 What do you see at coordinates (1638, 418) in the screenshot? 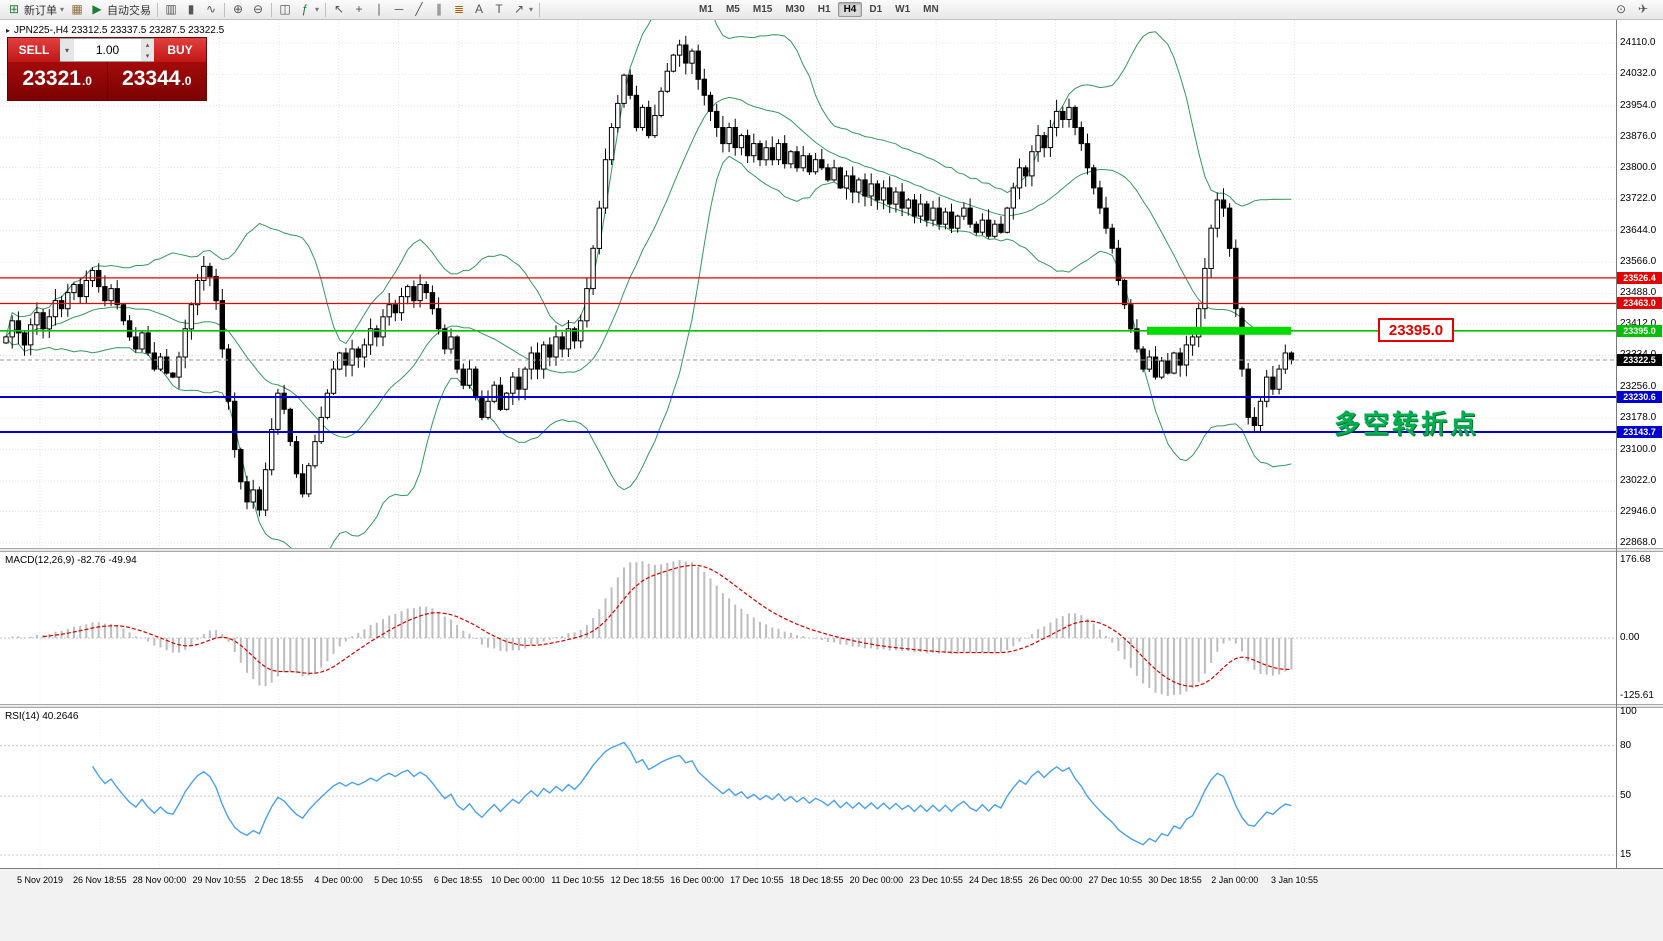
I see `price-tick-label: 23178.0` at bounding box center [1638, 418].